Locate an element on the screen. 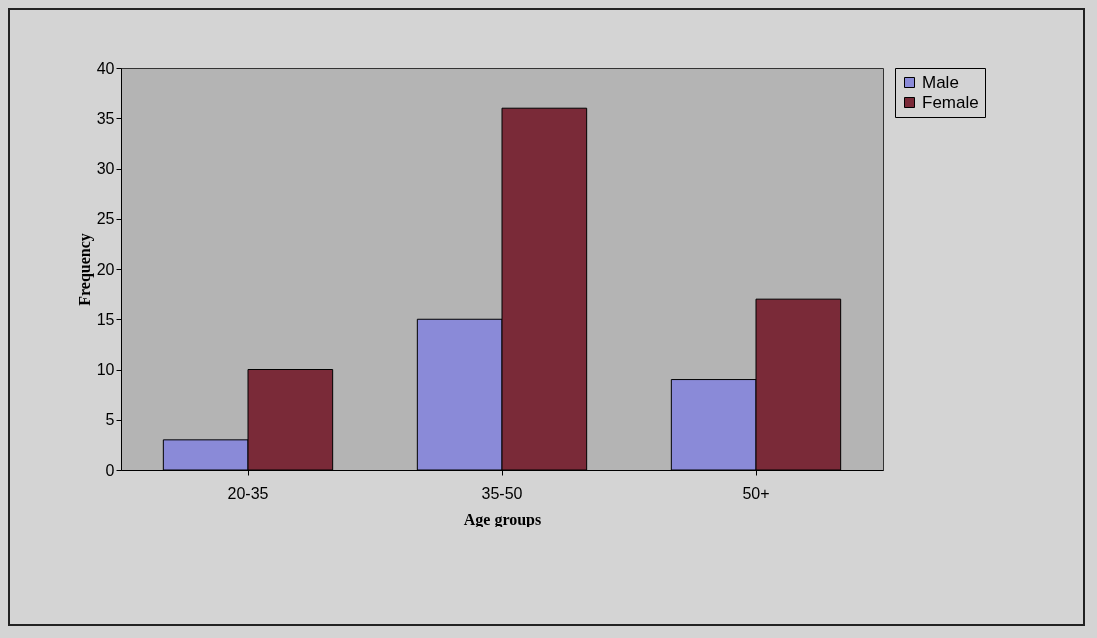 The height and width of the screenshot is (638, 1097). legend-label: Female is located at coordinates (950, 102).